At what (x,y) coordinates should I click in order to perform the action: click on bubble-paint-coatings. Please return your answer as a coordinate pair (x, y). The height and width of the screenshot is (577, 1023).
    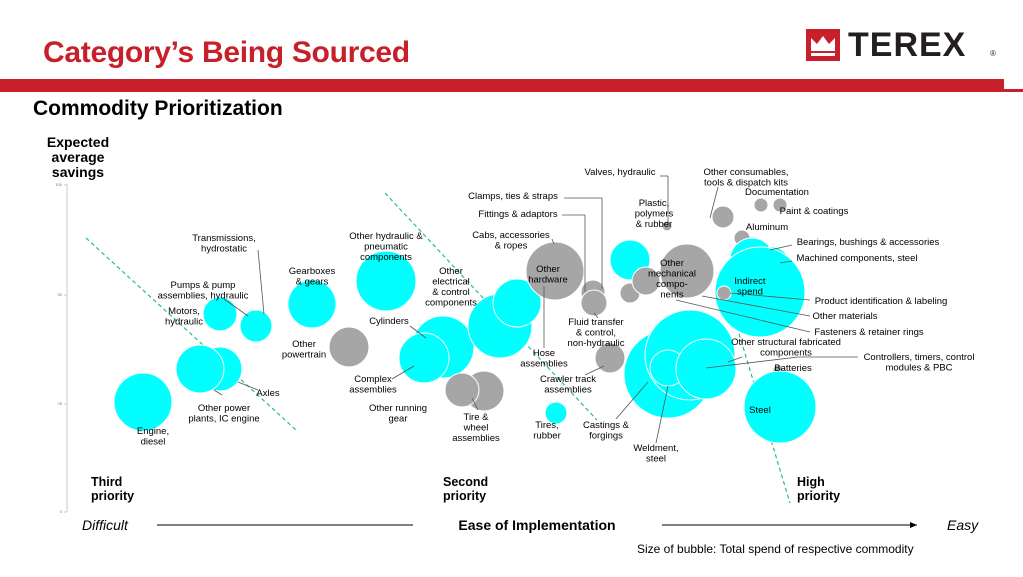
    Looking at the image, I should click on (780, 205).